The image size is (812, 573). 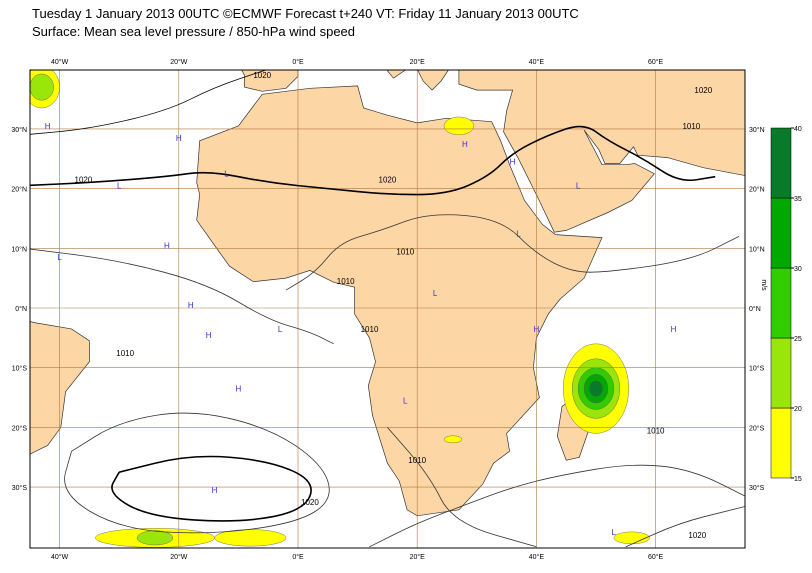 What do you see at coordinates (798, 129) in the screenshot?
I see `colorbar-label: 40` at bounding box center [798, 129].